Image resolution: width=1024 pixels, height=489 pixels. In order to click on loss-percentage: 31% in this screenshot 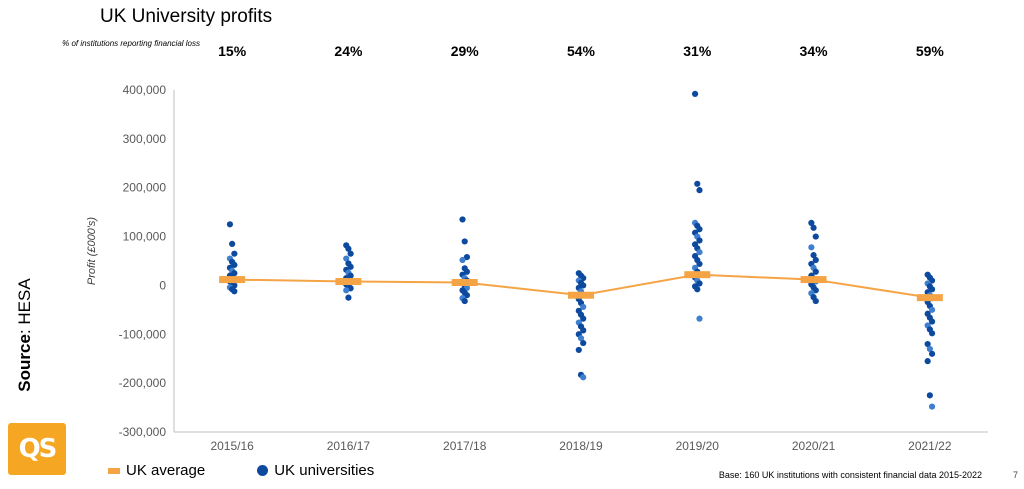, I will do `click(697, 51)`.